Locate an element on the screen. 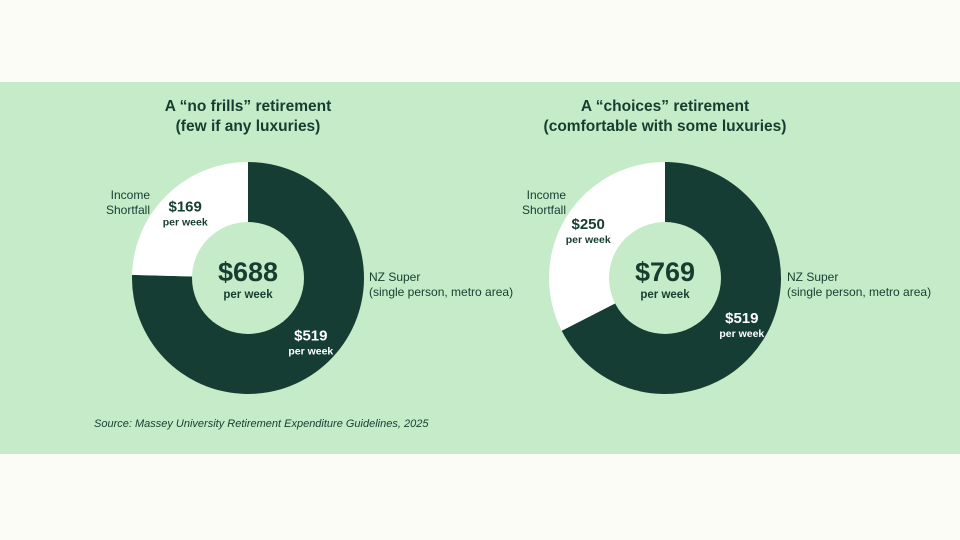 This screenshot has height=540, width=960. legend-nz-super-1-line1: NZ Super is located at coordinates (395, 277).